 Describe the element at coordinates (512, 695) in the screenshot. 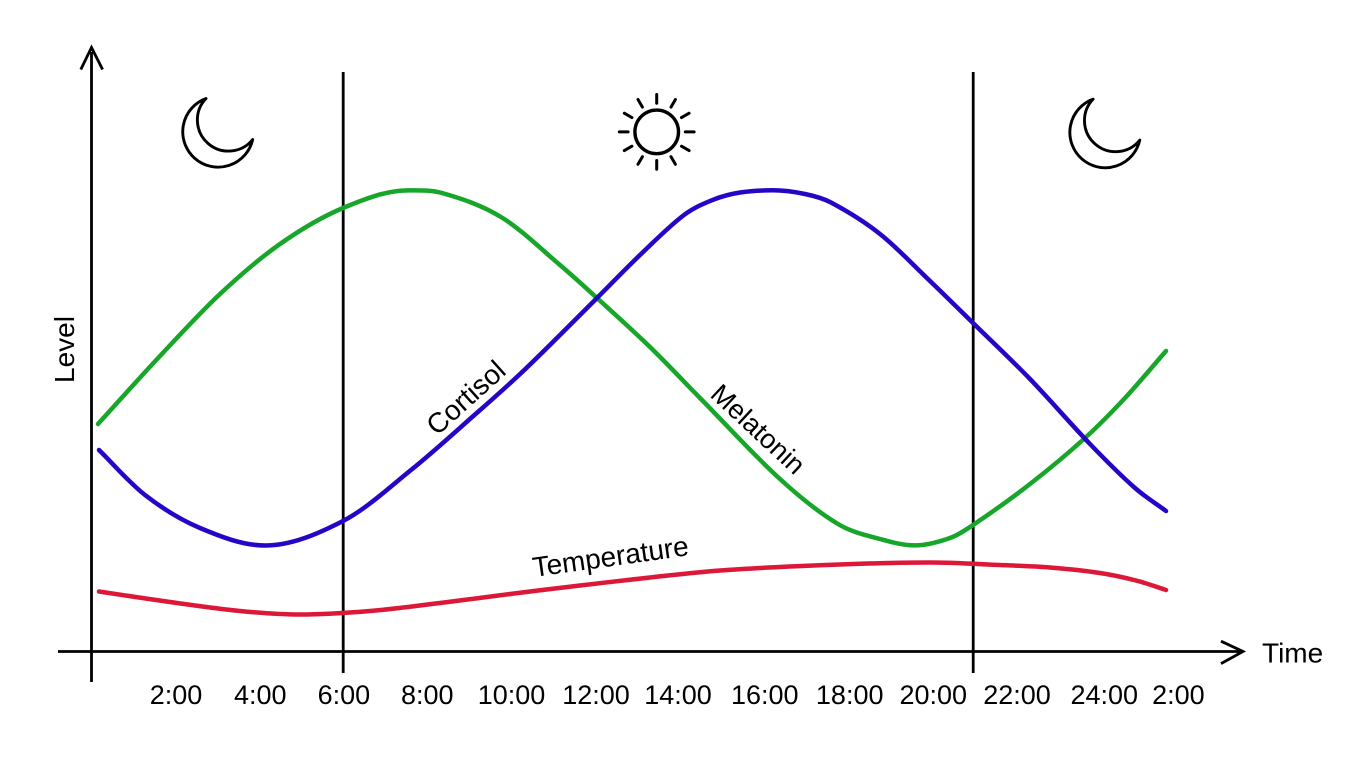

I see `svg-text: 10:00` at that location.